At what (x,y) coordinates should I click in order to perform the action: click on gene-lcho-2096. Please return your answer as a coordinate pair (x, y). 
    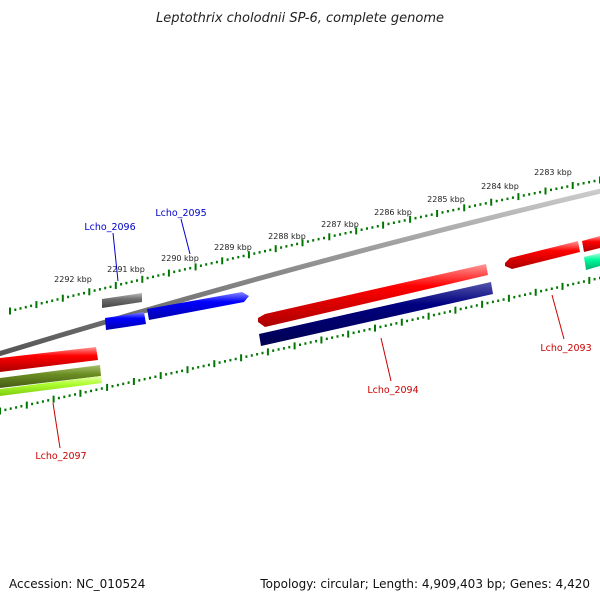
    Looking at the image, I should click on (122, 300).